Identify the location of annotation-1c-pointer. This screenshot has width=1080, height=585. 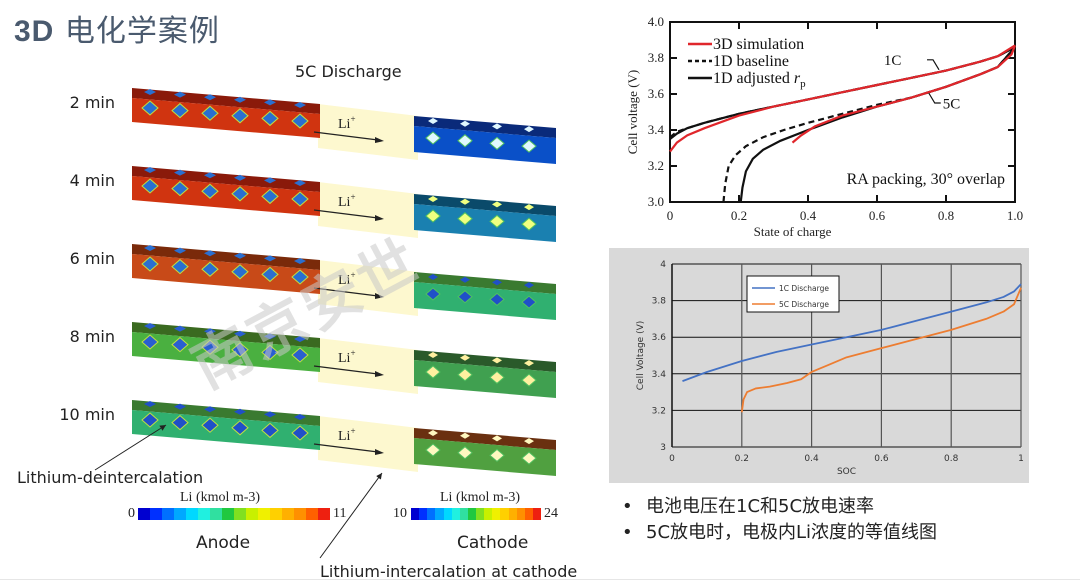
(933, 65).